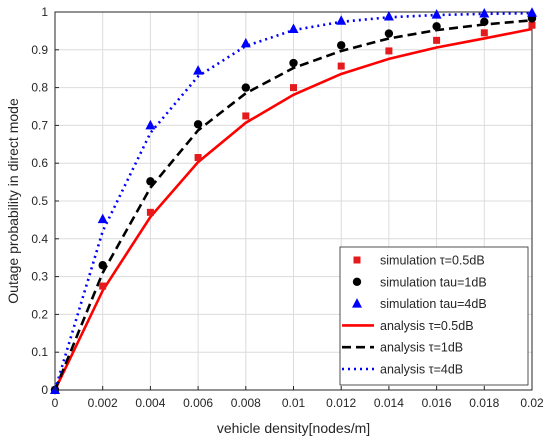  I want to click on x-tick-label: 0.014, so click(389, 403).